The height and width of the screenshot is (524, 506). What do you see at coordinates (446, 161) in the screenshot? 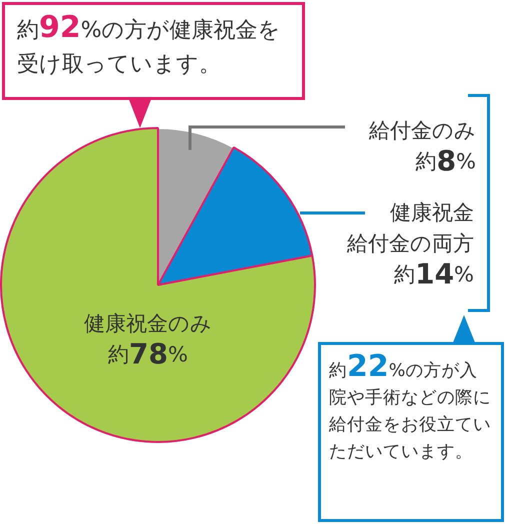
I see `data-label: 約8%` at bounding box center [446, 161].